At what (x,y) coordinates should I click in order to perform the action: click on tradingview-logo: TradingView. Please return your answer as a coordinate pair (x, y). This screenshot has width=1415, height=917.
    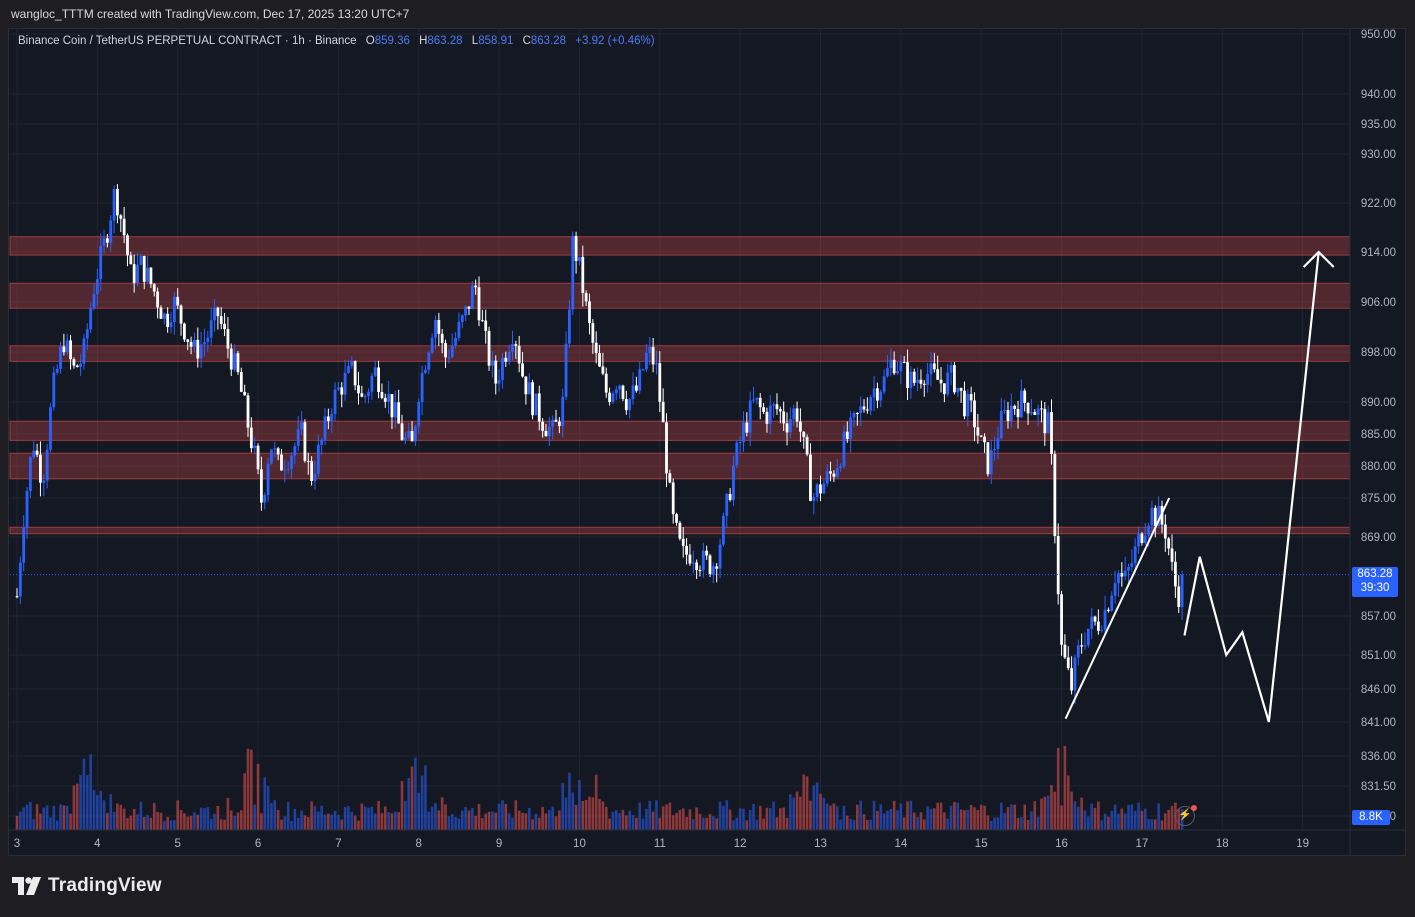
    Looking at the image, I should click on (87, 886).